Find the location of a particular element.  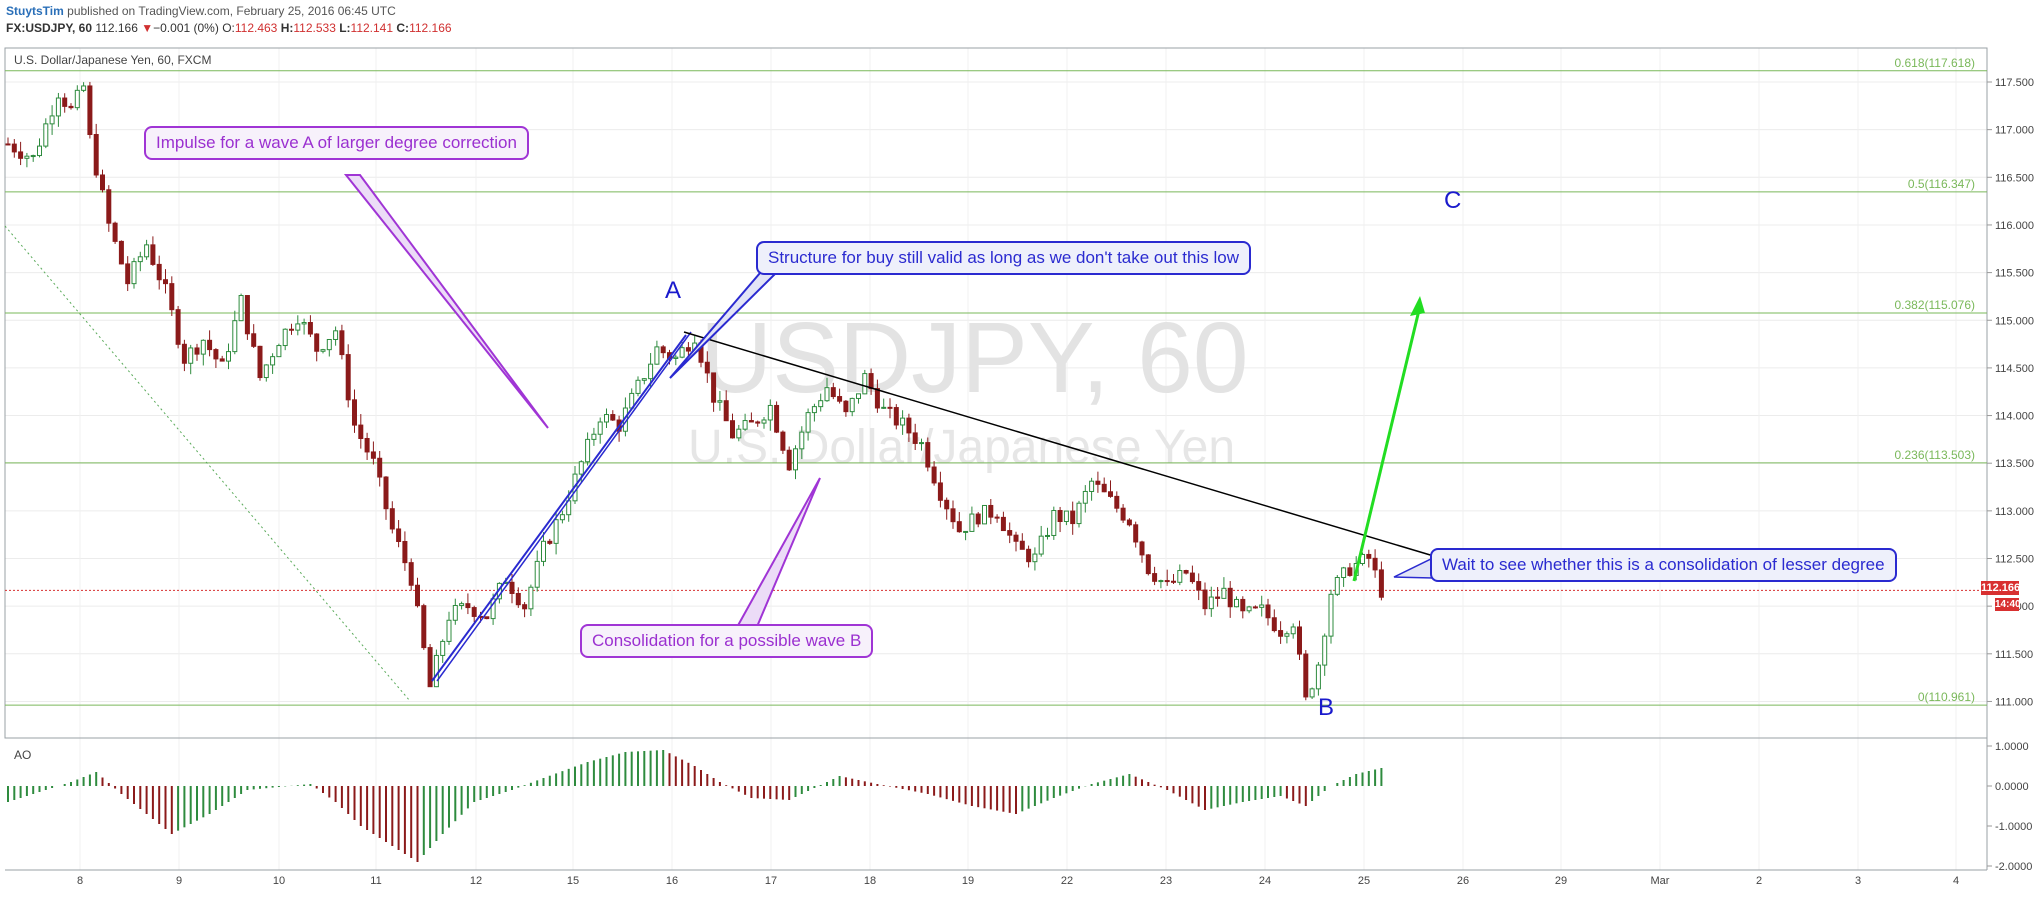

author-name: StuytsTim is located at coordinates (35, 11).